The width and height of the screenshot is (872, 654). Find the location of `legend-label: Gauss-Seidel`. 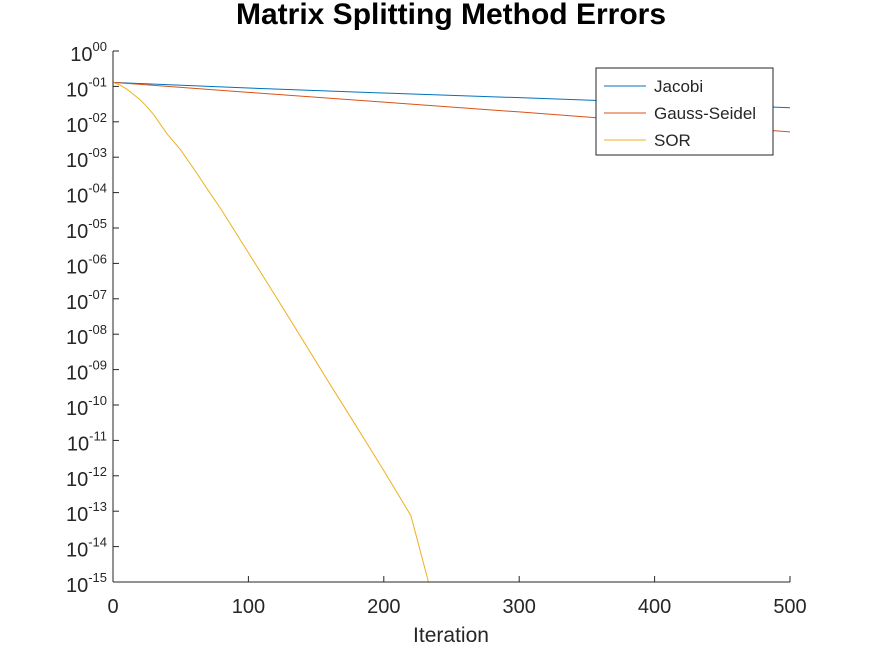

legend-label: Gauss-Seidel is located at coordinates (705, 113).